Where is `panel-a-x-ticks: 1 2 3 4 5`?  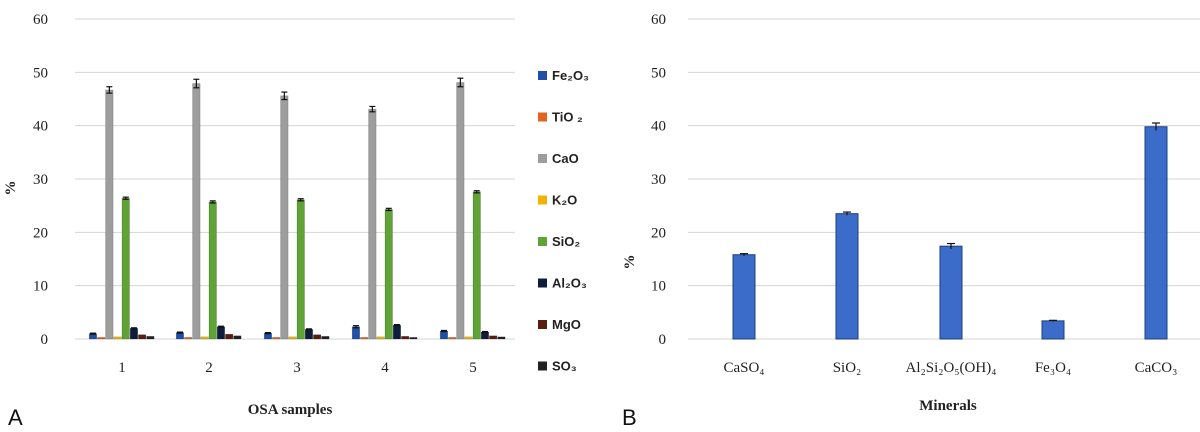
panel-a-x-ticks: 1 2 3 4 5 is located at coordinates (297, 368).